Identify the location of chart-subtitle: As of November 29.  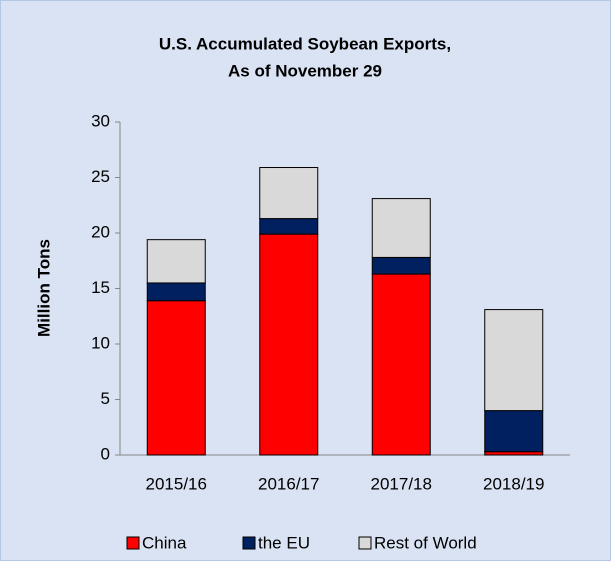
(305, 70).